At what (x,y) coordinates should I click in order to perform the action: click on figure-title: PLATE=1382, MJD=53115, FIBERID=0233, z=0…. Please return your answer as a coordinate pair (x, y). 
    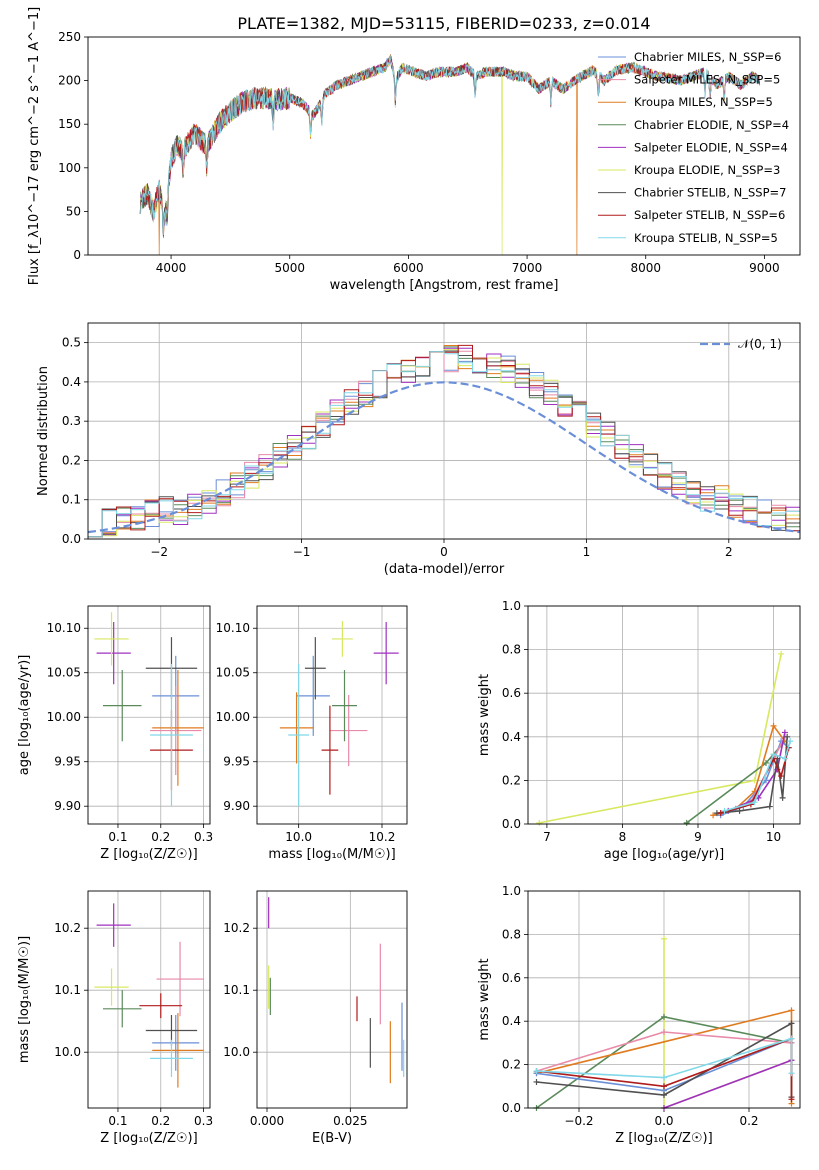
    Looking at the image, I should click on (443, 23).